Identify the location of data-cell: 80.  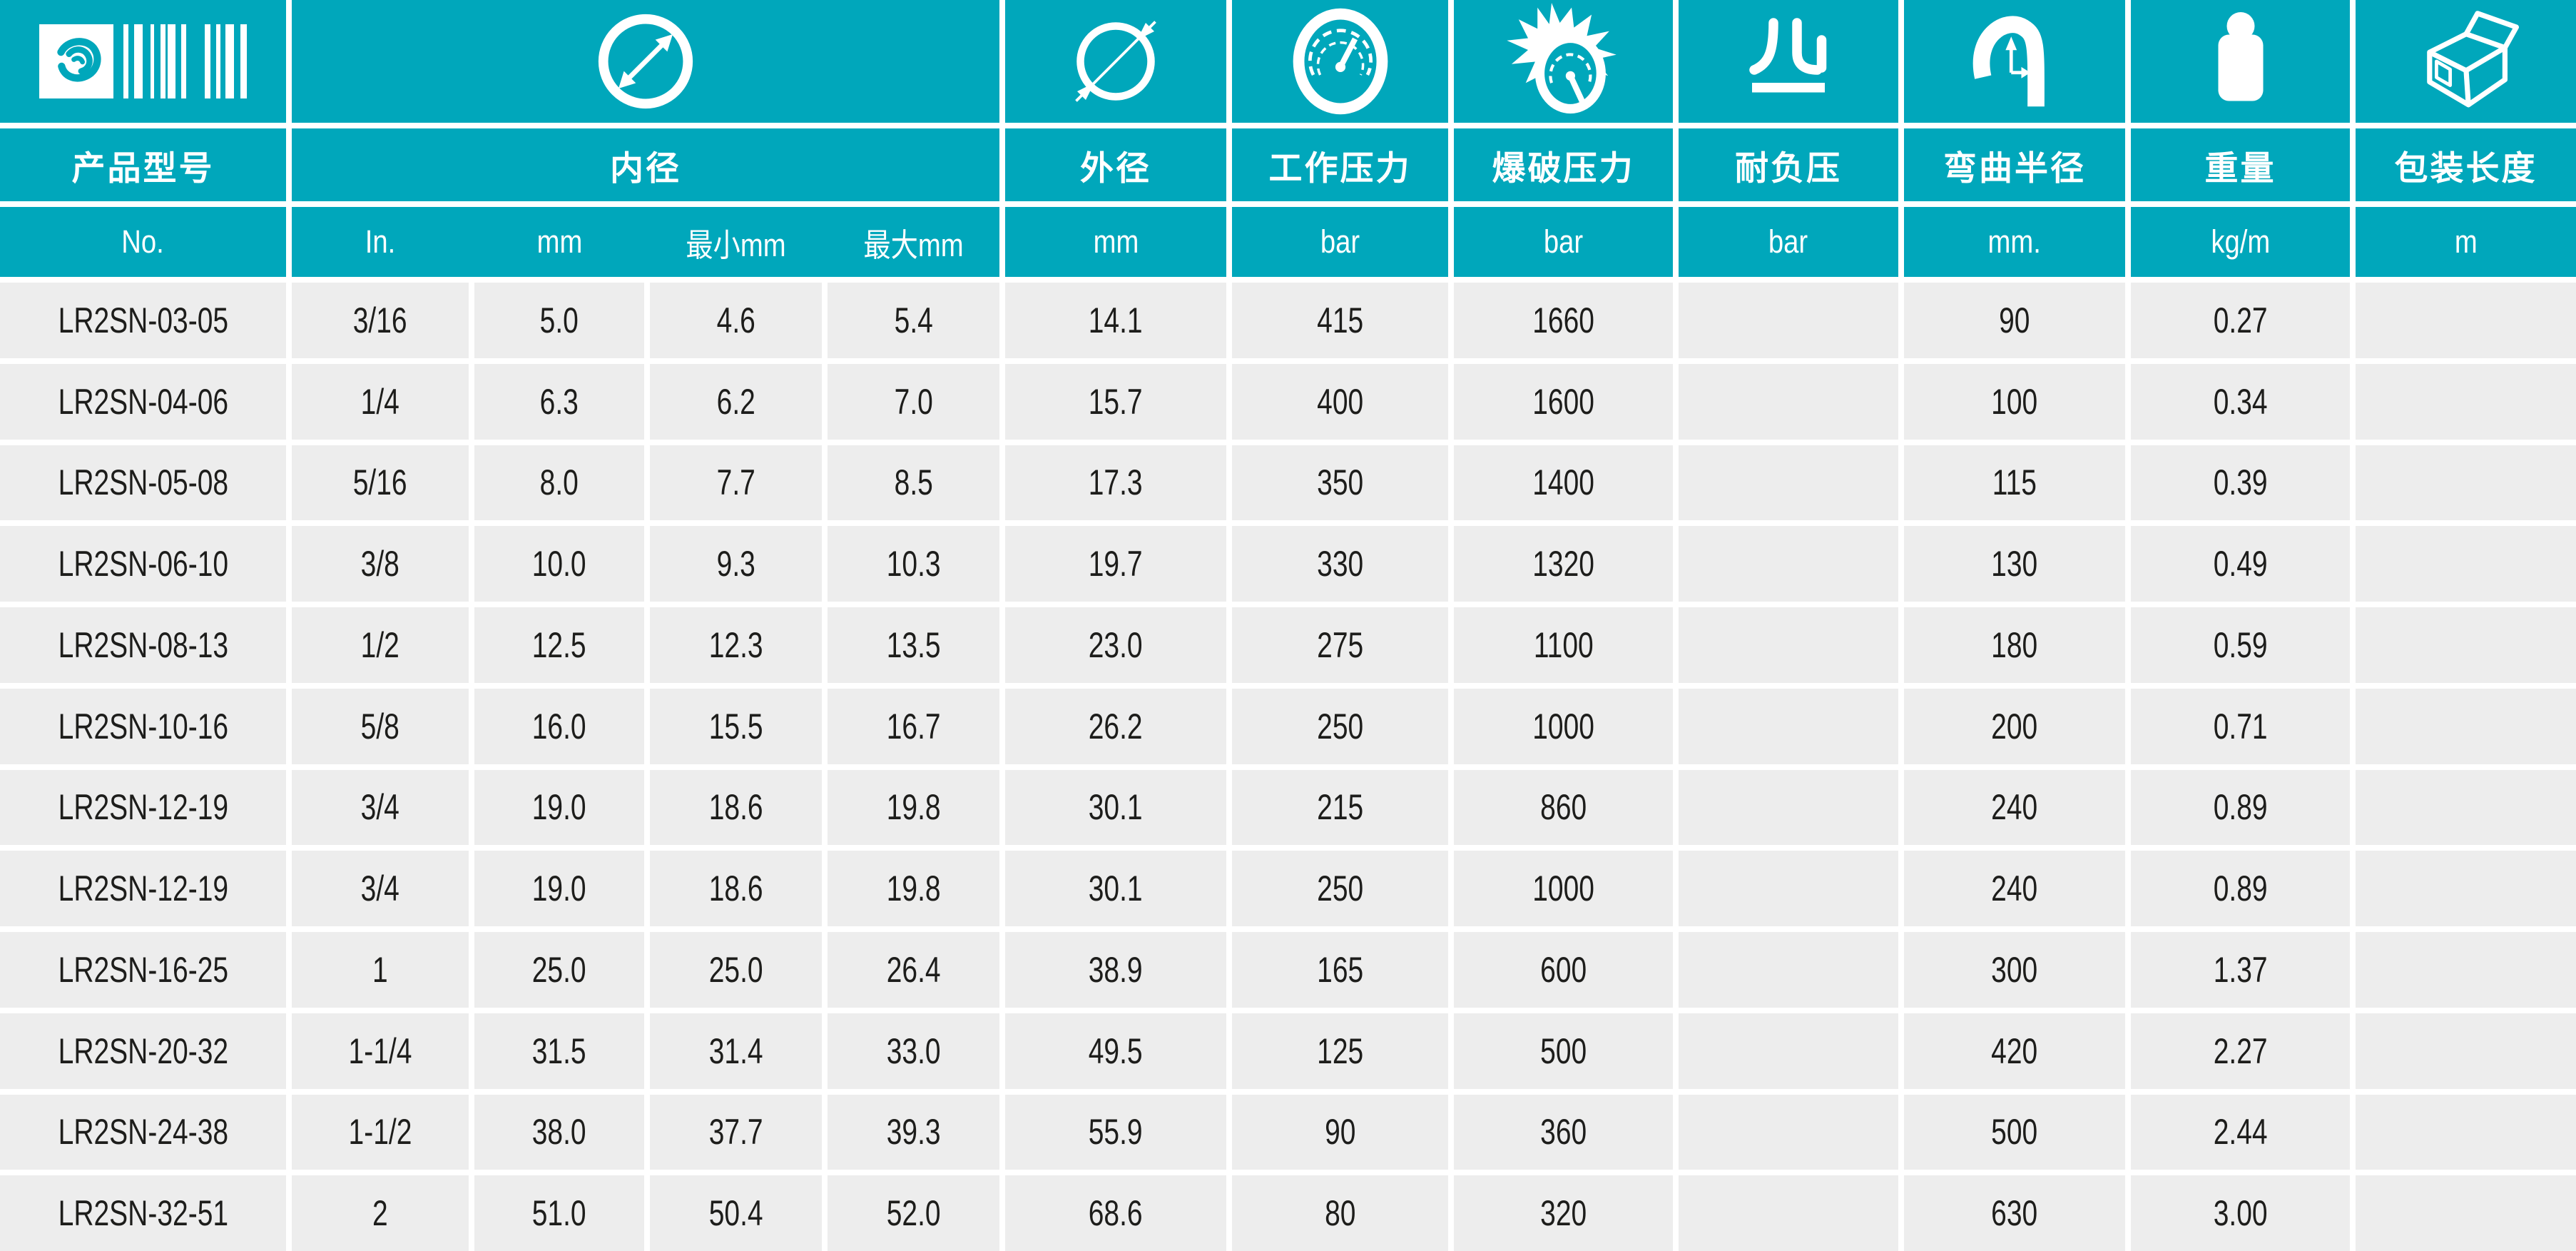
(1340, 1213).